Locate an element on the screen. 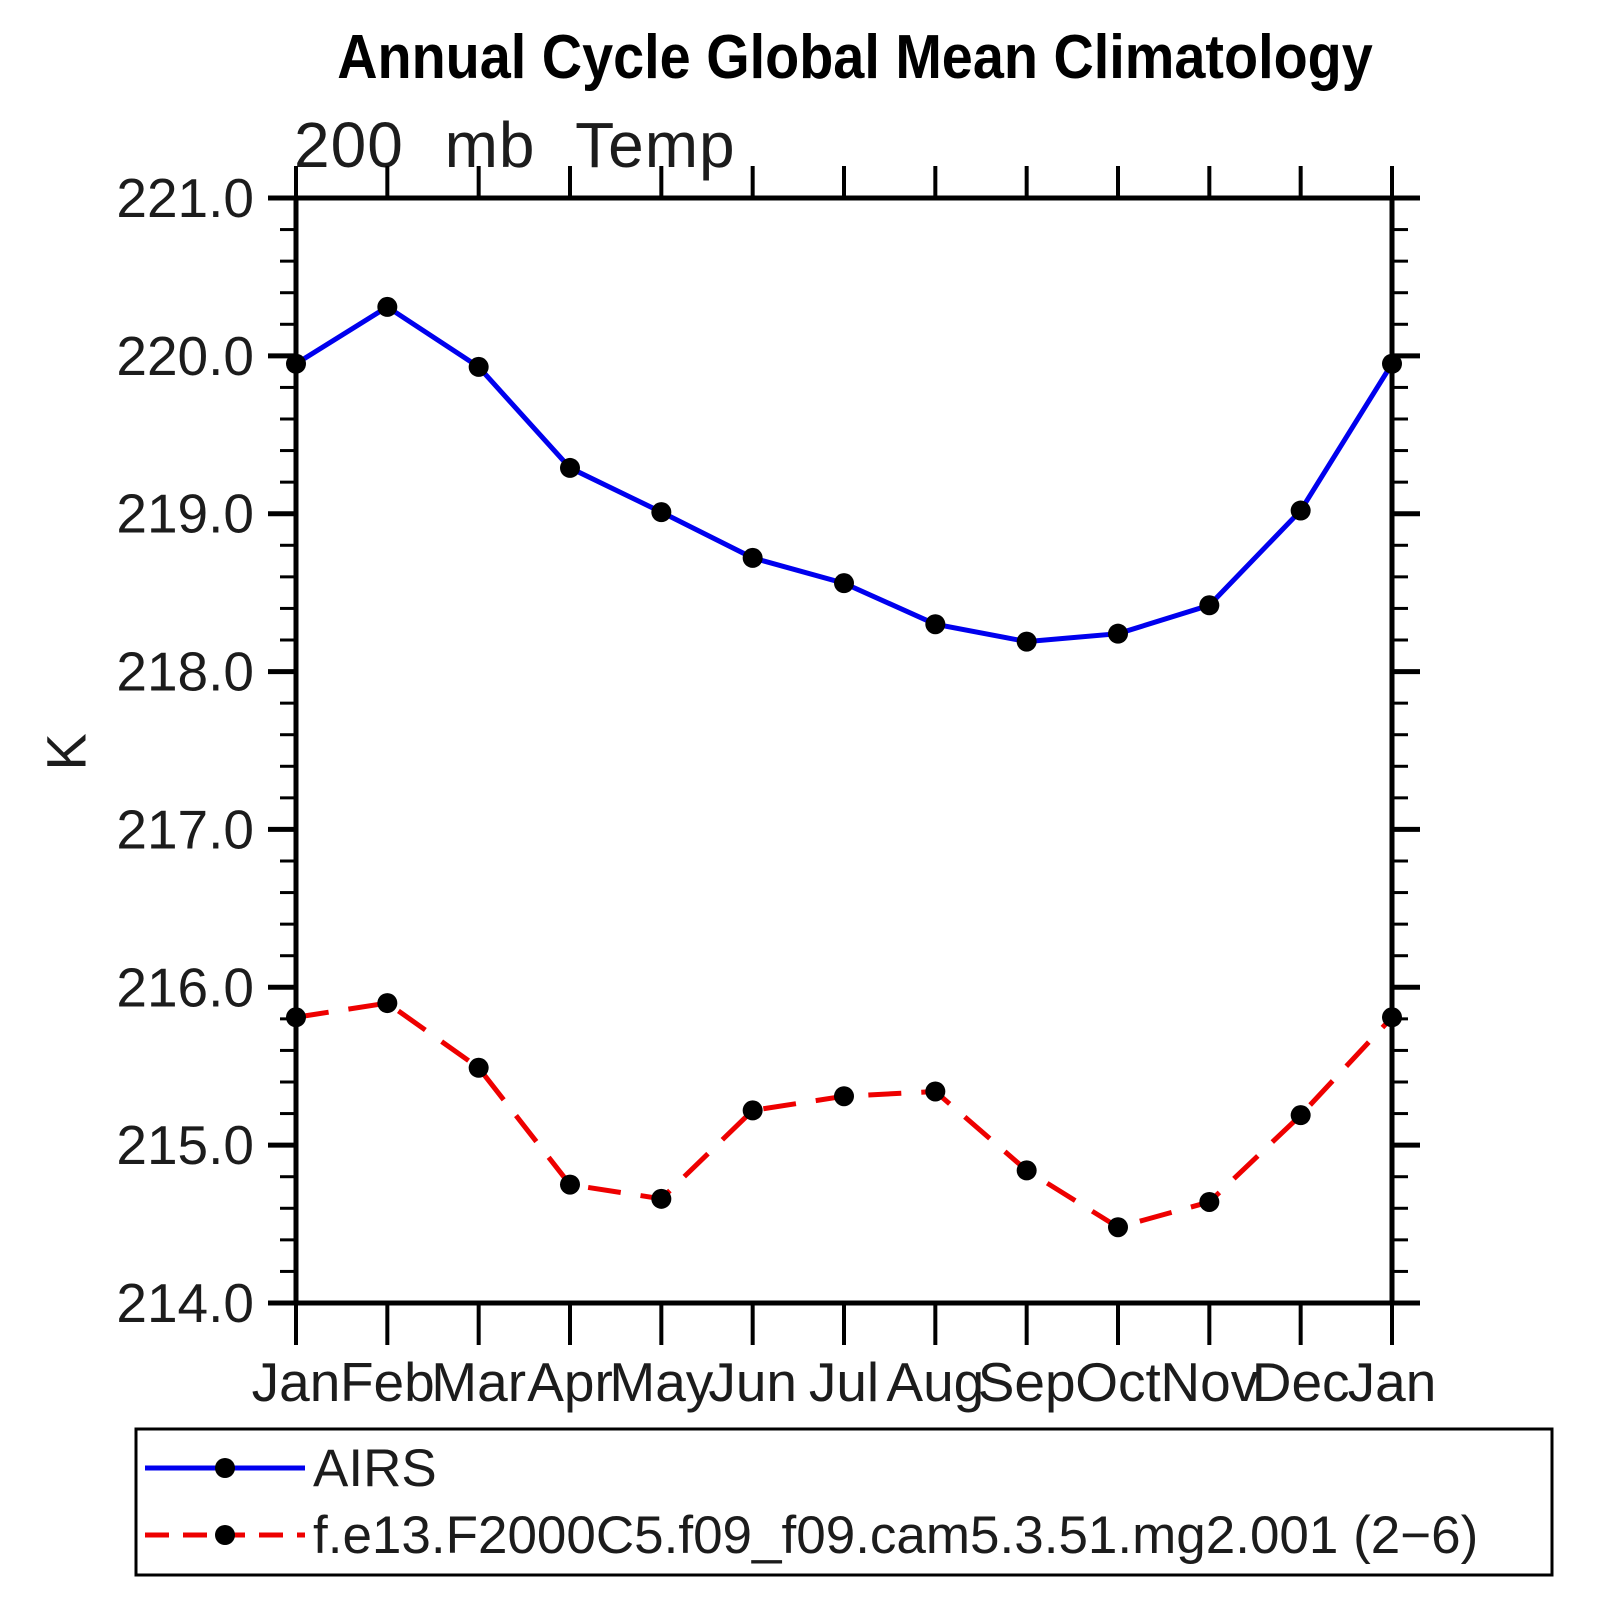 The height and width of the screenshot is (1613, 1613). x-tick-label: Sep is located at coordinates (1027, 1382).